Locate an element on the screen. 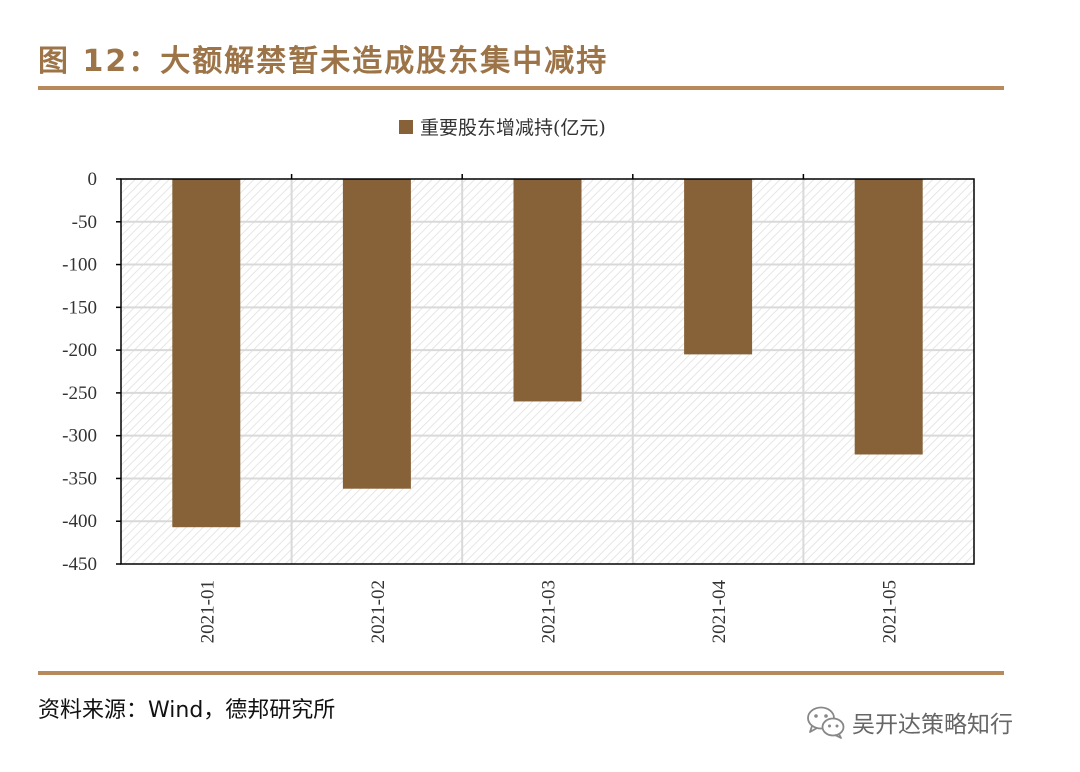 The image size is (1080, 772). x-tick-label: 2021-01 is located at coordinates (207, 611).